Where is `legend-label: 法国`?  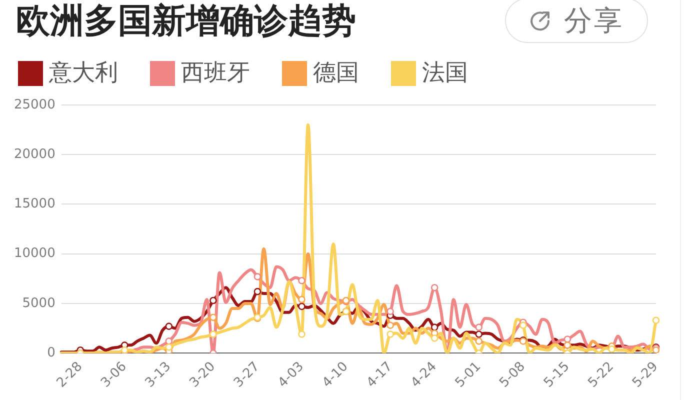 legend-label: 法国 is located at coordinates (445, 73).